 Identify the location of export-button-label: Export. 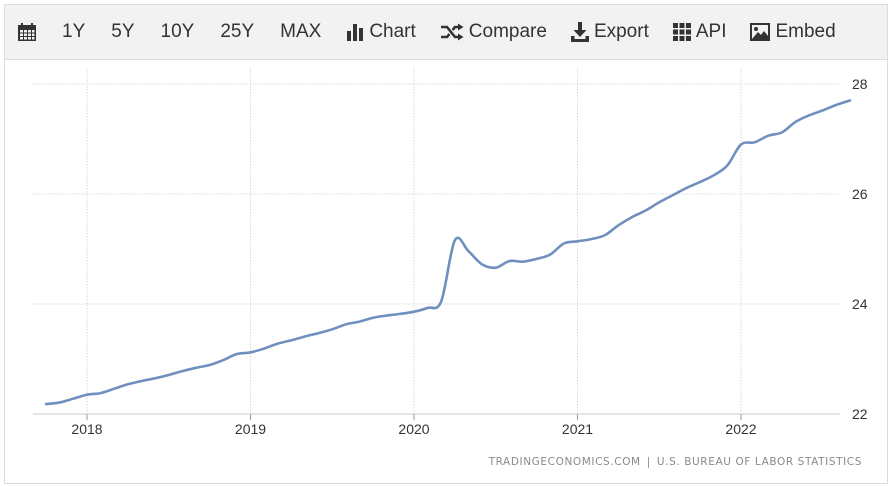
(621, 31).